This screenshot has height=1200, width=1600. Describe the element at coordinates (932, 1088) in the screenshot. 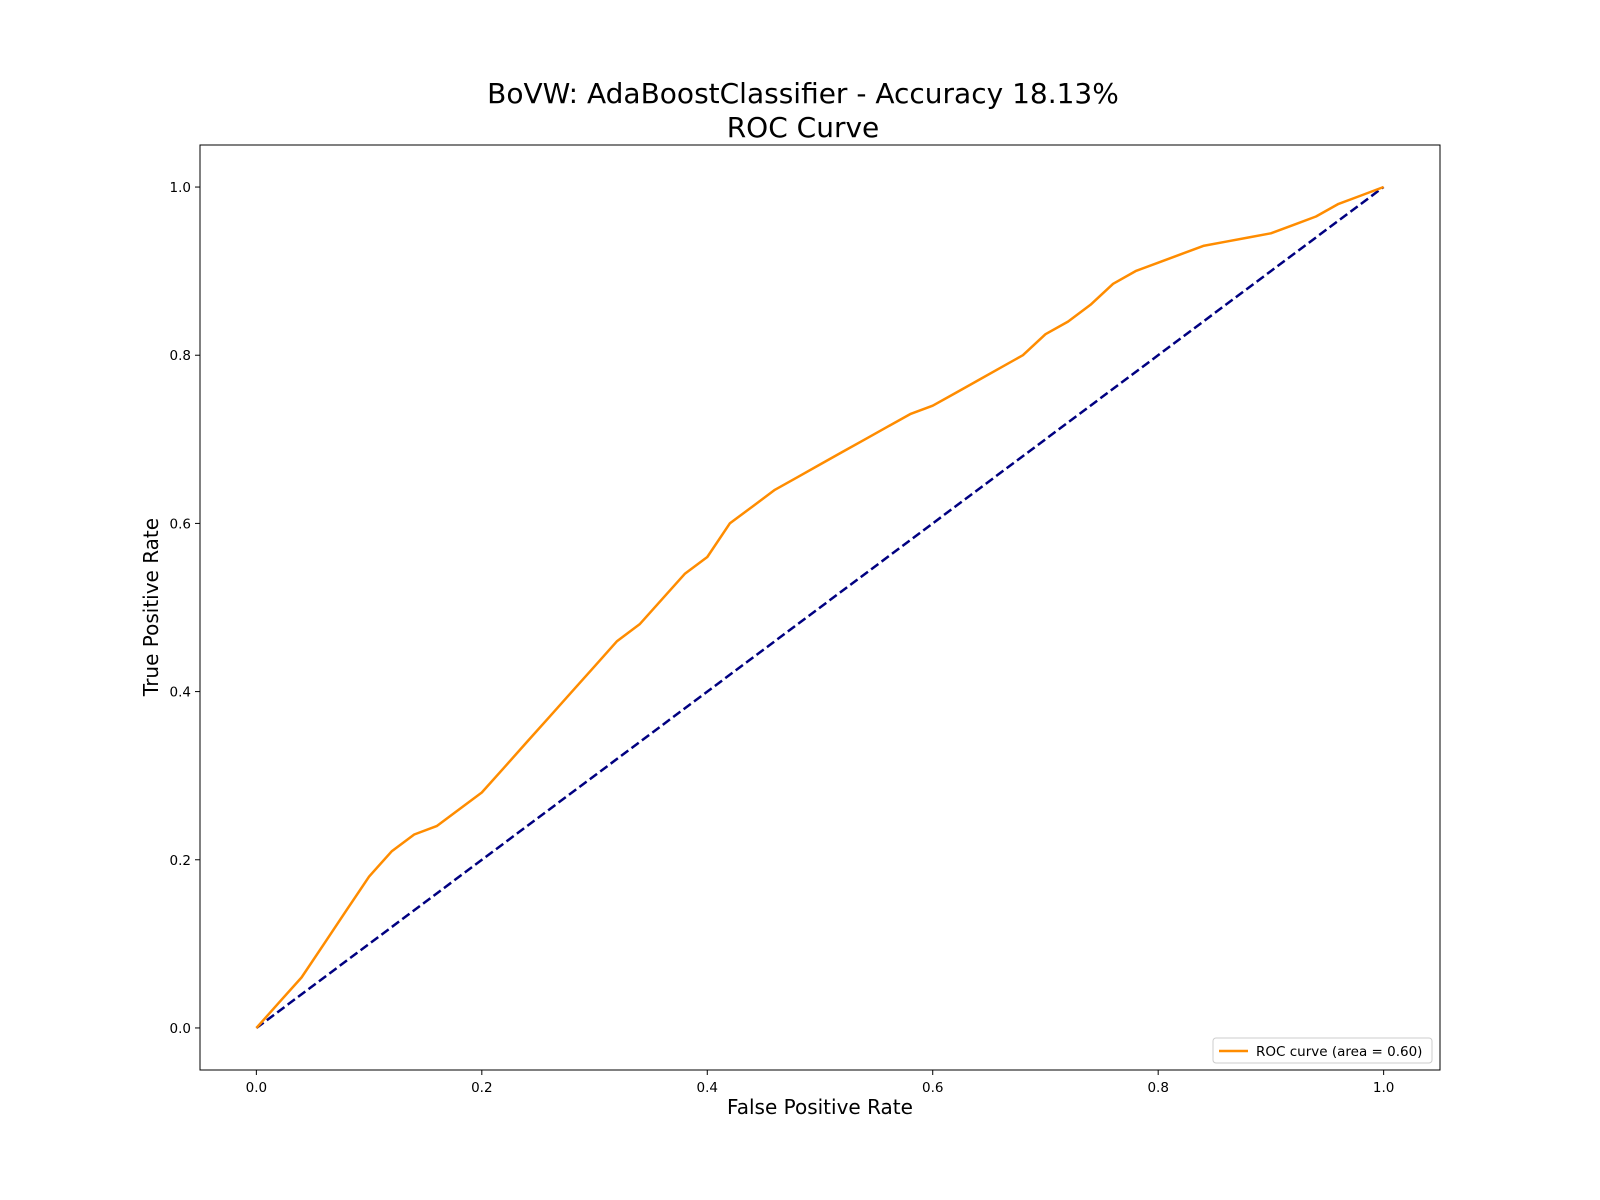

I see `x-tick-label: 0.6` at that location.